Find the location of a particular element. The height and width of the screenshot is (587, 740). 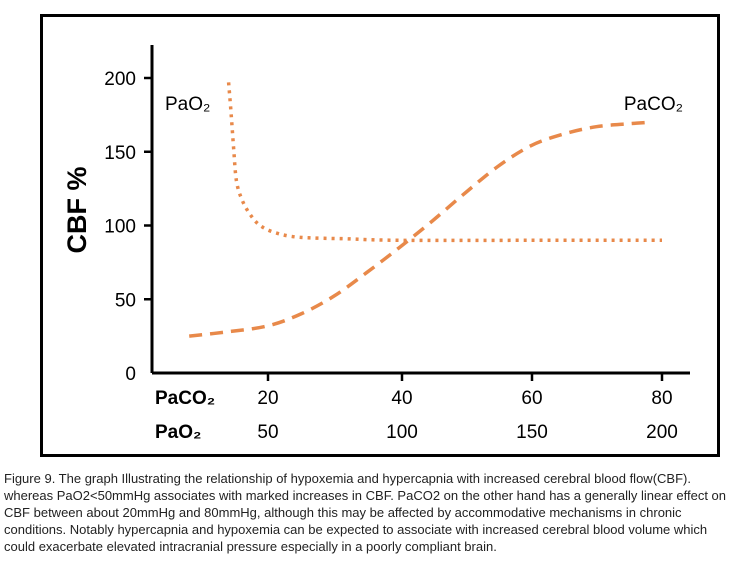

x-tick-label: 200 is located at coordinates (662, 432).